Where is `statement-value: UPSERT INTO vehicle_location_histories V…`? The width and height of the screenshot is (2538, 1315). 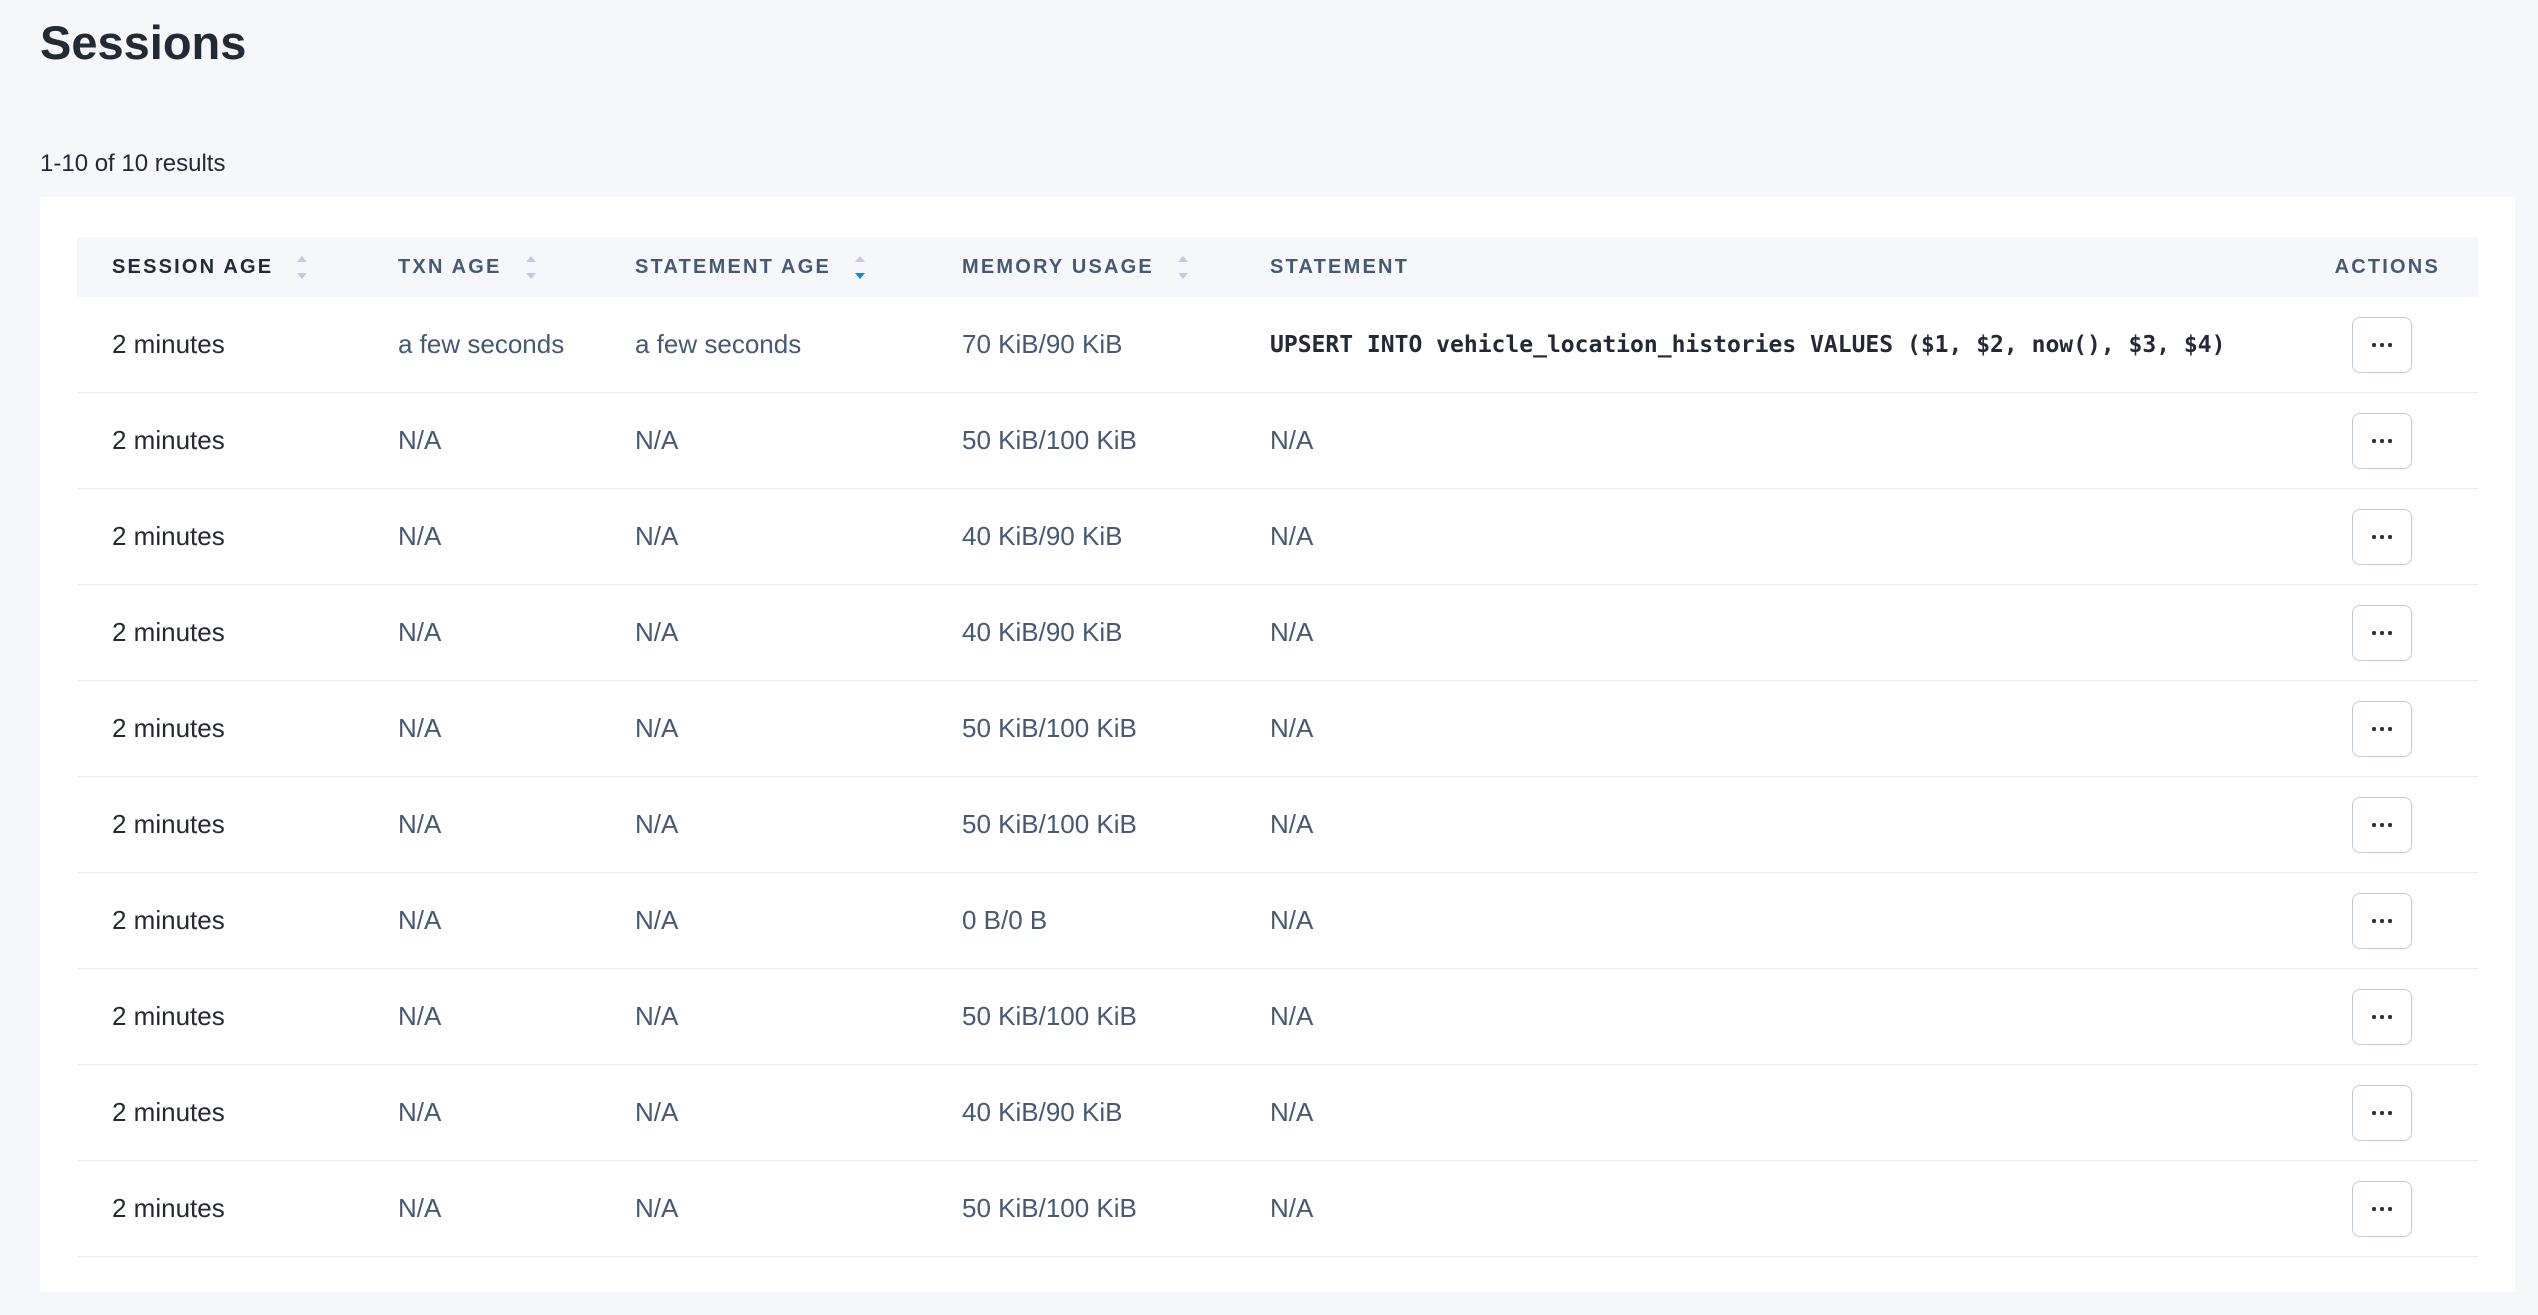
statement-value: UPSERT INTO vehicle_location_histories V… is located at coordinates (1748, 344).